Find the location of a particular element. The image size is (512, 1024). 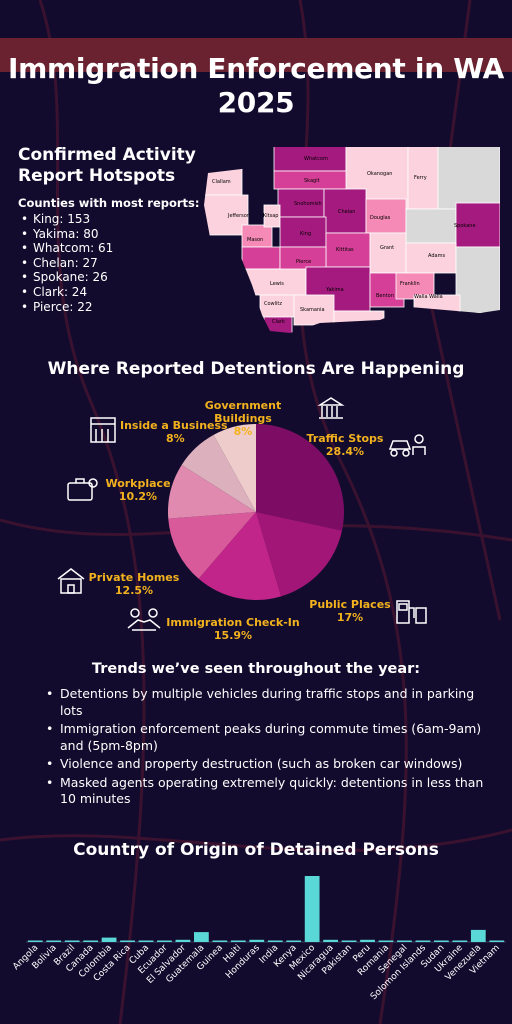

bar-kenya is located at coordinates (294, 941).